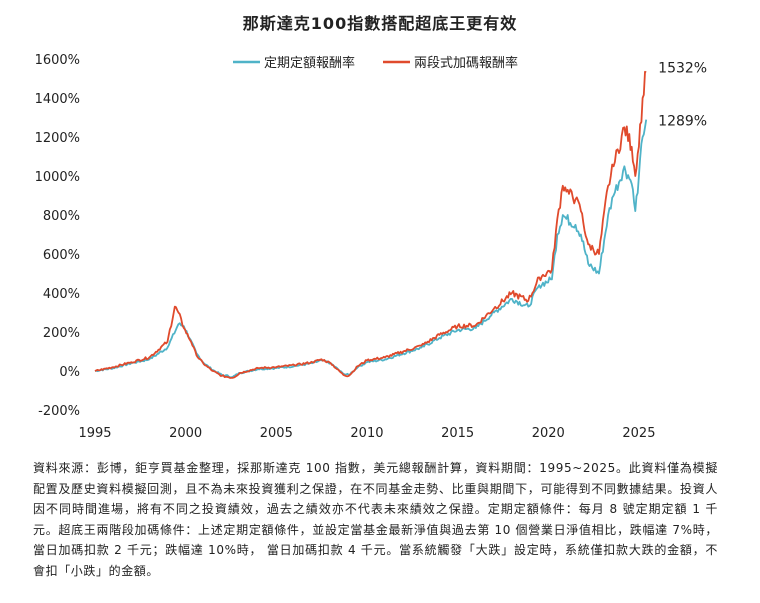  I want to click on y-tick-label: 1600%, so click(57, 60).